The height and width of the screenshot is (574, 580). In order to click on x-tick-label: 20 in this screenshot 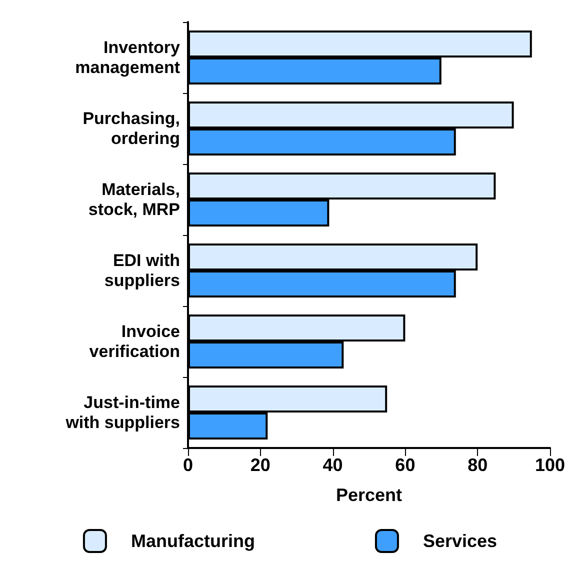, I will do `click(260, 465)`.